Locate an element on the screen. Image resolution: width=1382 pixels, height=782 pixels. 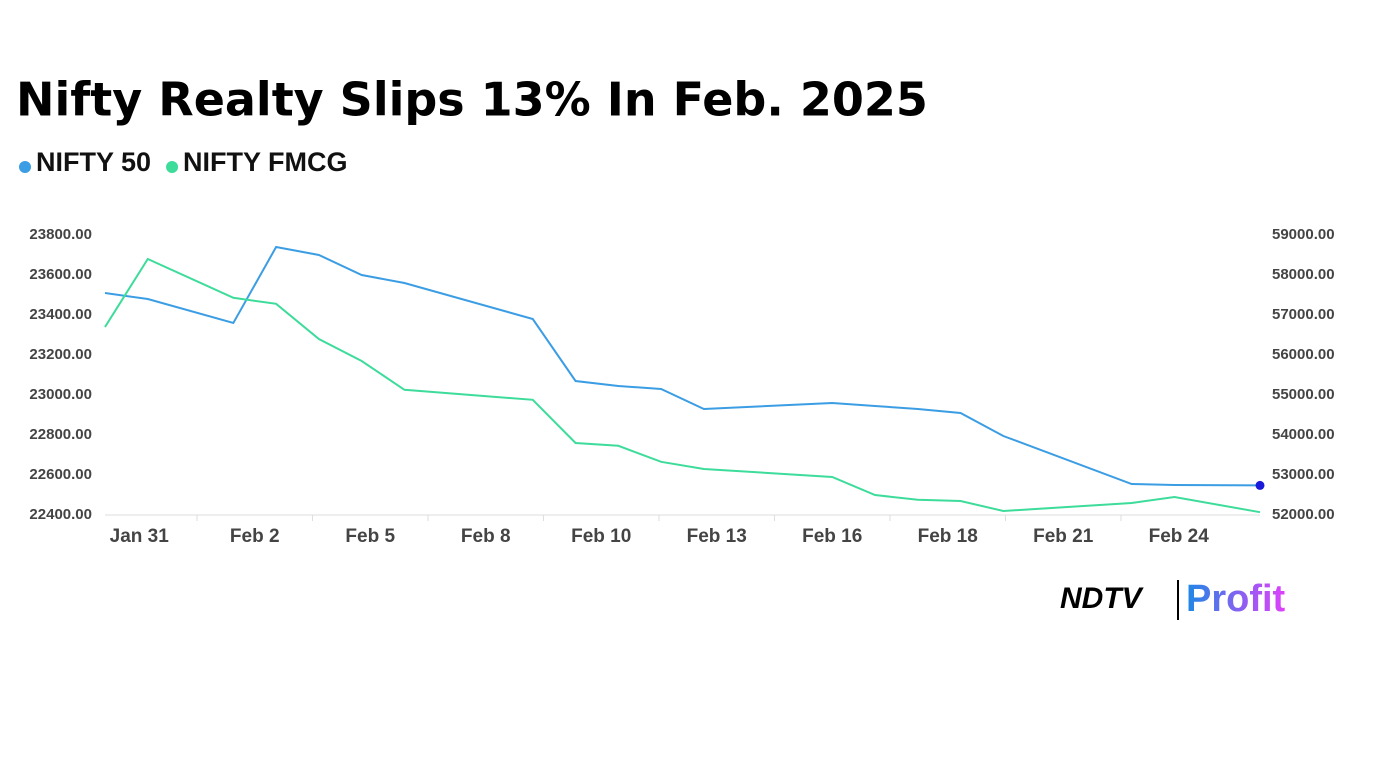
x-tick-label: Feb 8 is located at coordinates (486, 536).